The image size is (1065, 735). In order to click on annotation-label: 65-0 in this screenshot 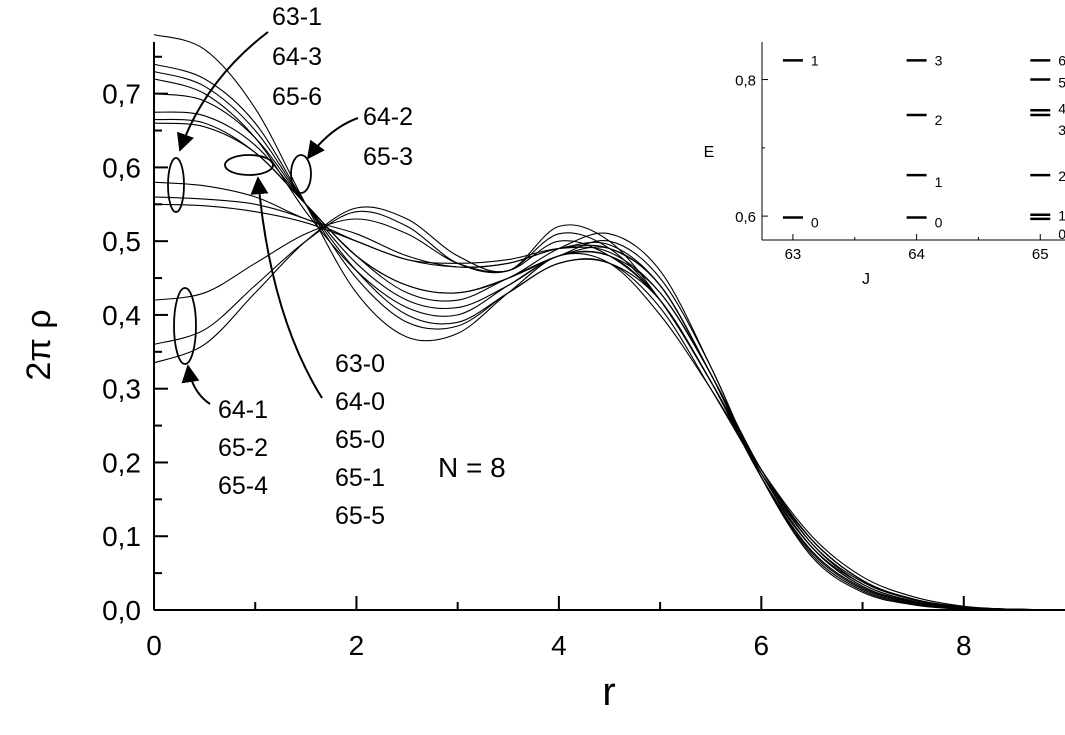, I will do `click(360, 440)`.